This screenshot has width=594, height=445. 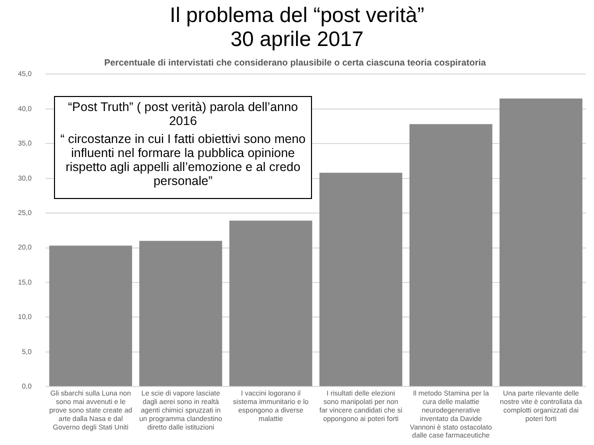 What do you see at coordinates (295, 62) in the screenshot?
I see `chart-subtitle: Percentuale di intervistati che considerano plausibile o certa ciascuna teoria cospiratoria` at bounding box center [295, 62].